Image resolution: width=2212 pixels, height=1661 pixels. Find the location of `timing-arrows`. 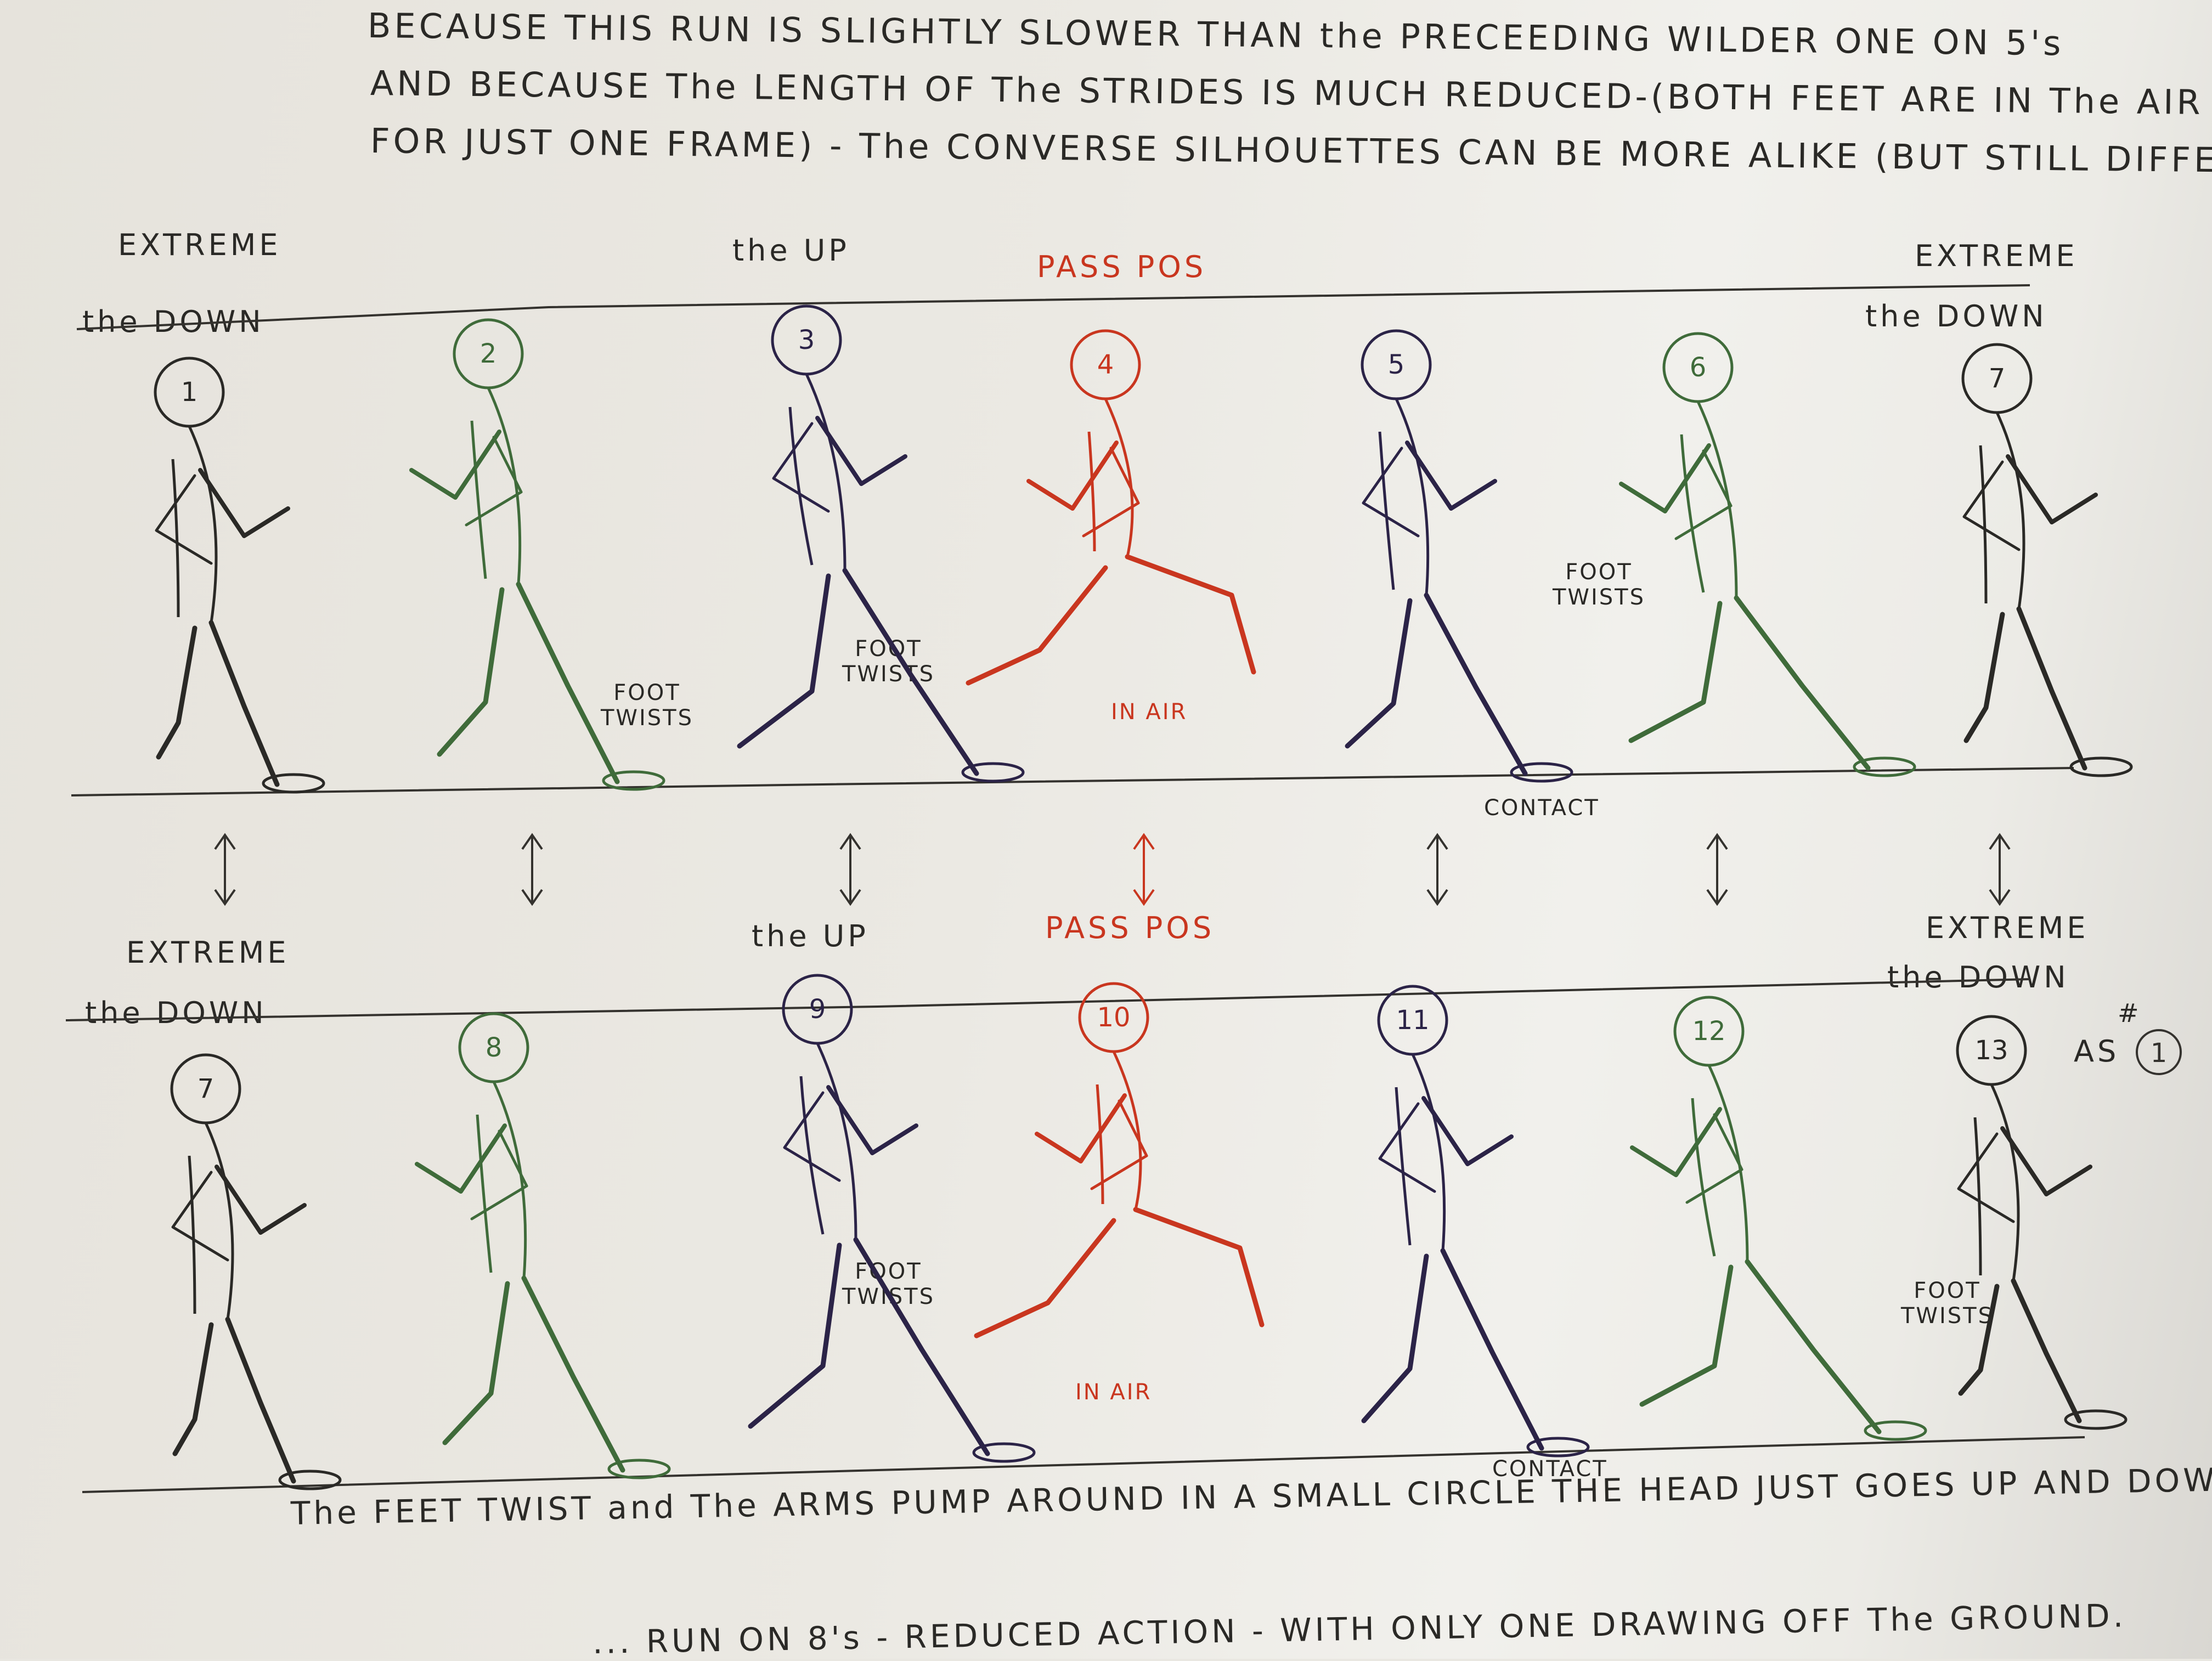

timing-arrows is located at coordinates (1113, 869).